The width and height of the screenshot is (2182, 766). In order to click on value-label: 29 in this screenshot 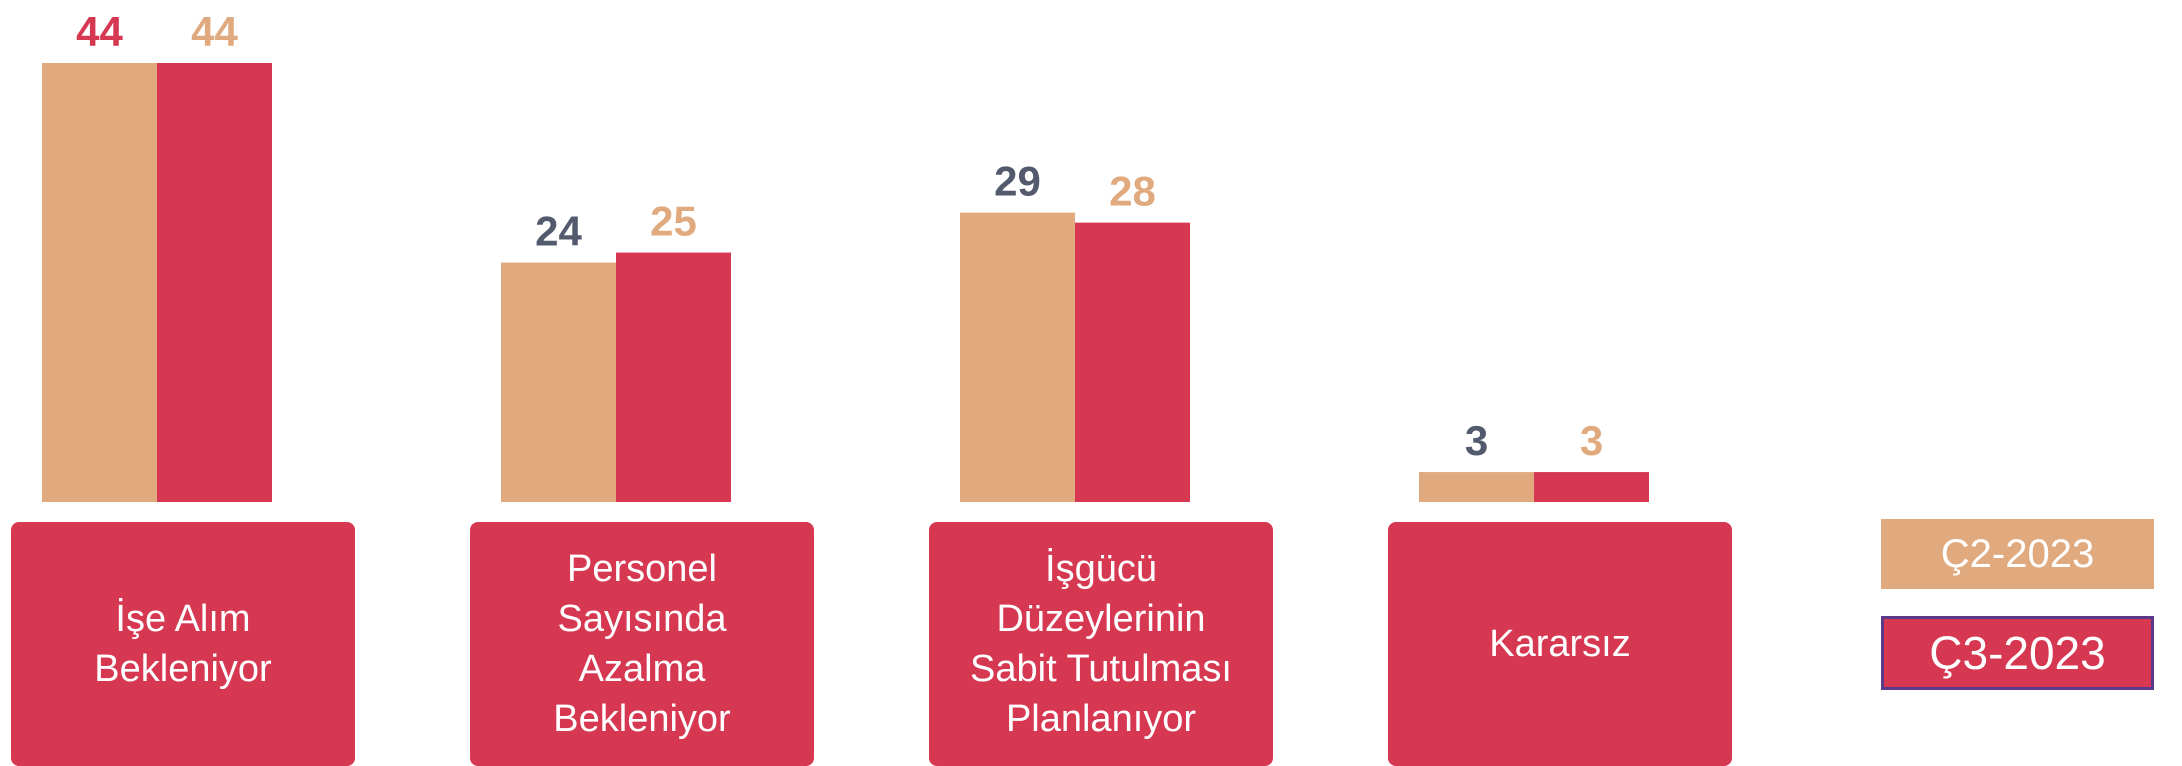, I will do `click(1017, 181)`.